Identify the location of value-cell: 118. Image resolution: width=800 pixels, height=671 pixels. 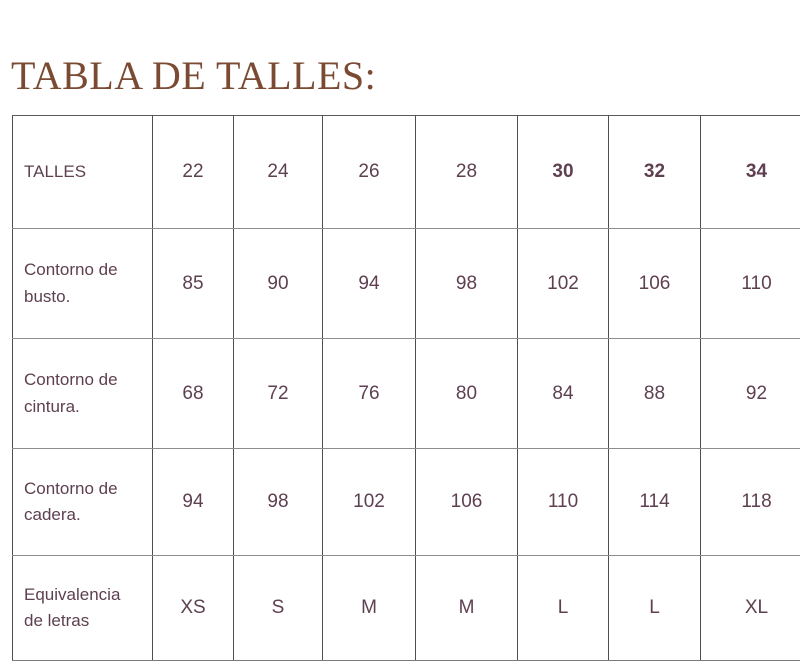
(750, 502).